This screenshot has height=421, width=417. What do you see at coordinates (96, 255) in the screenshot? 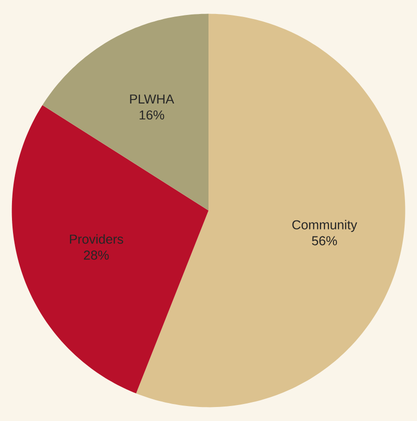
I see `data-label: 28%` at bounding box center [96, 255].